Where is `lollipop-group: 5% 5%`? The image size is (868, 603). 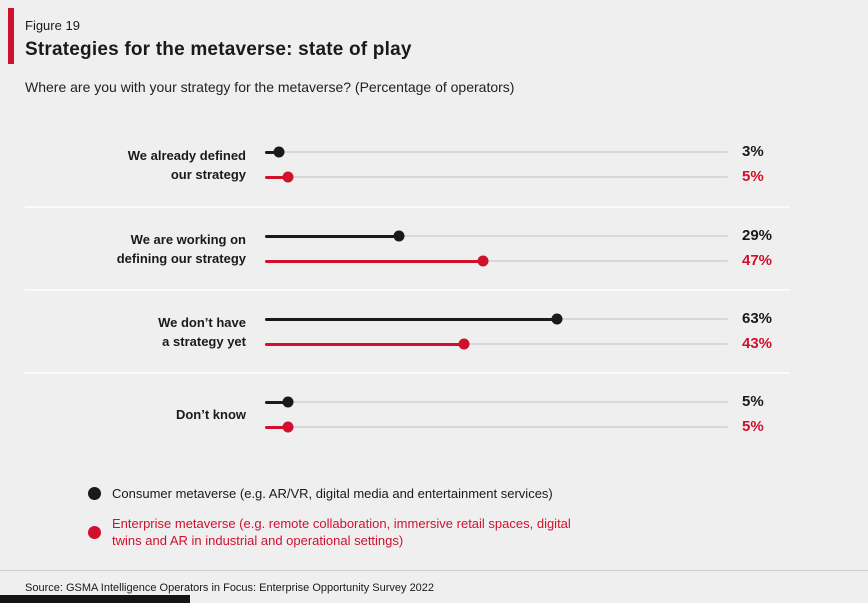
lollipop-group: 5% 5% is located at coordinates (527, 414).